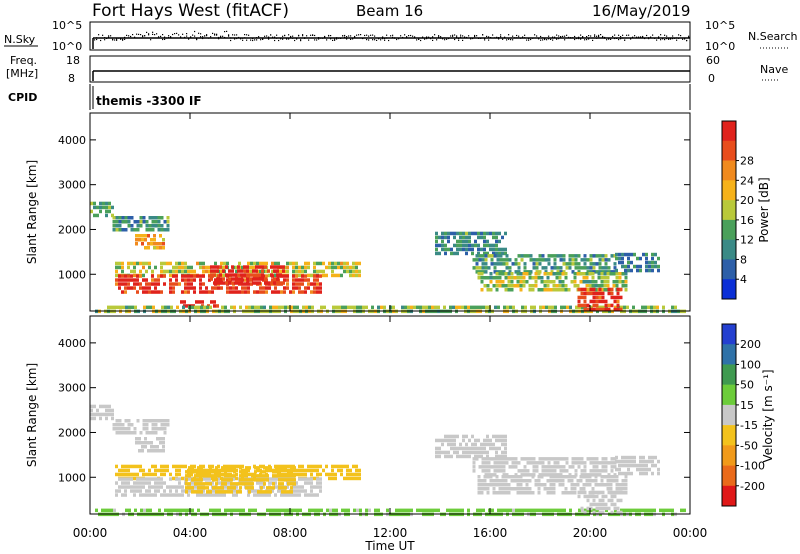  What do you see at coordinates (729, 476) in the screenshot?
I see `colorbar-segment` at bounding box center [729, 476].